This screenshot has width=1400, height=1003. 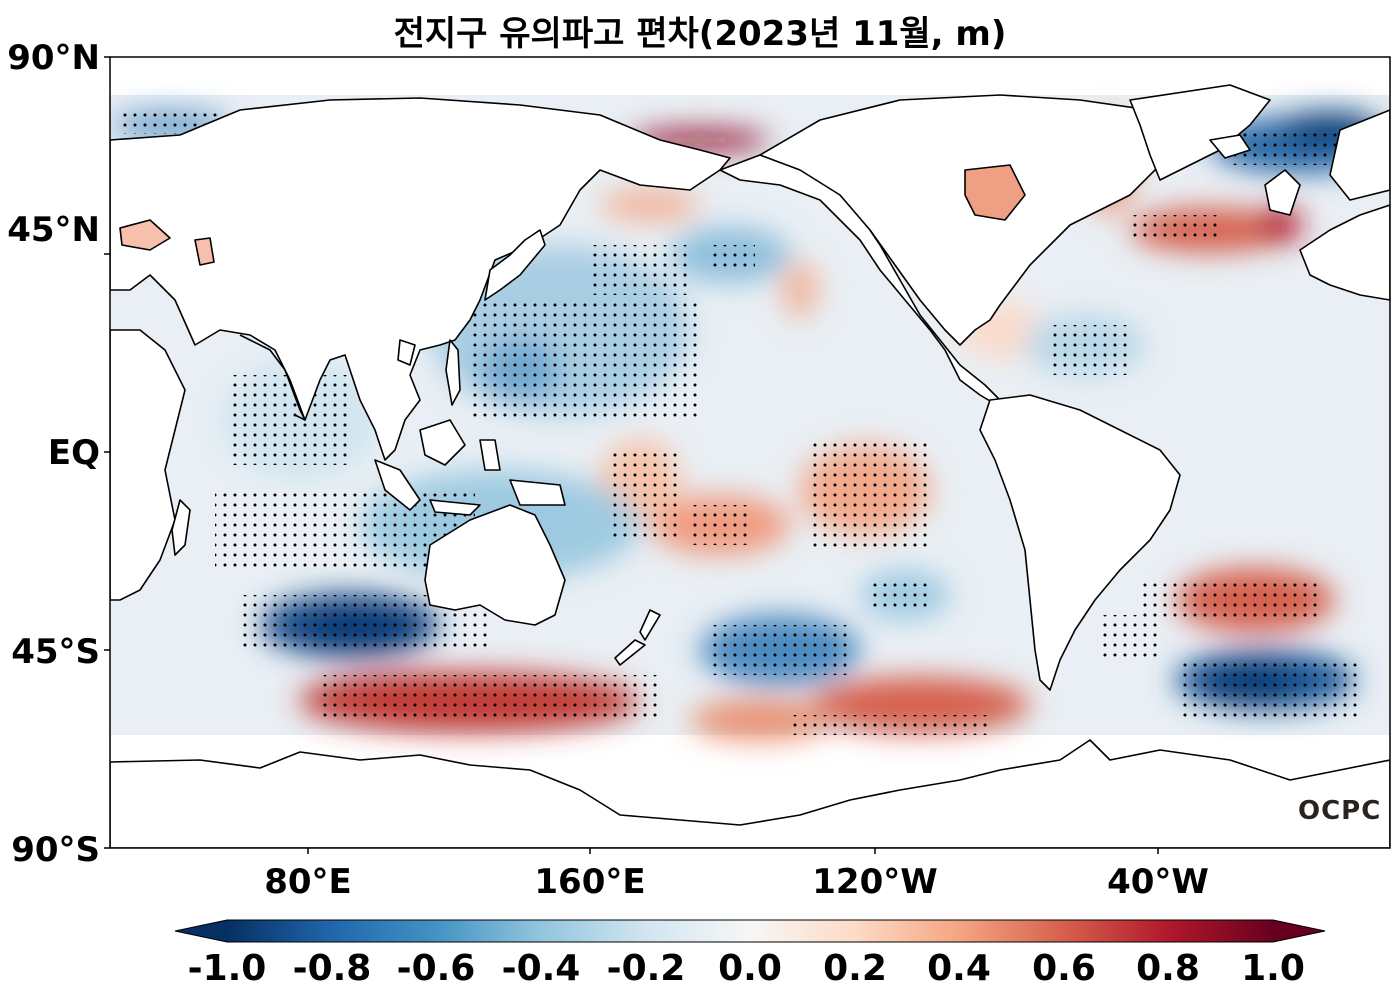 I want to click on scandinavia-land, so click(x=1359, y=155).